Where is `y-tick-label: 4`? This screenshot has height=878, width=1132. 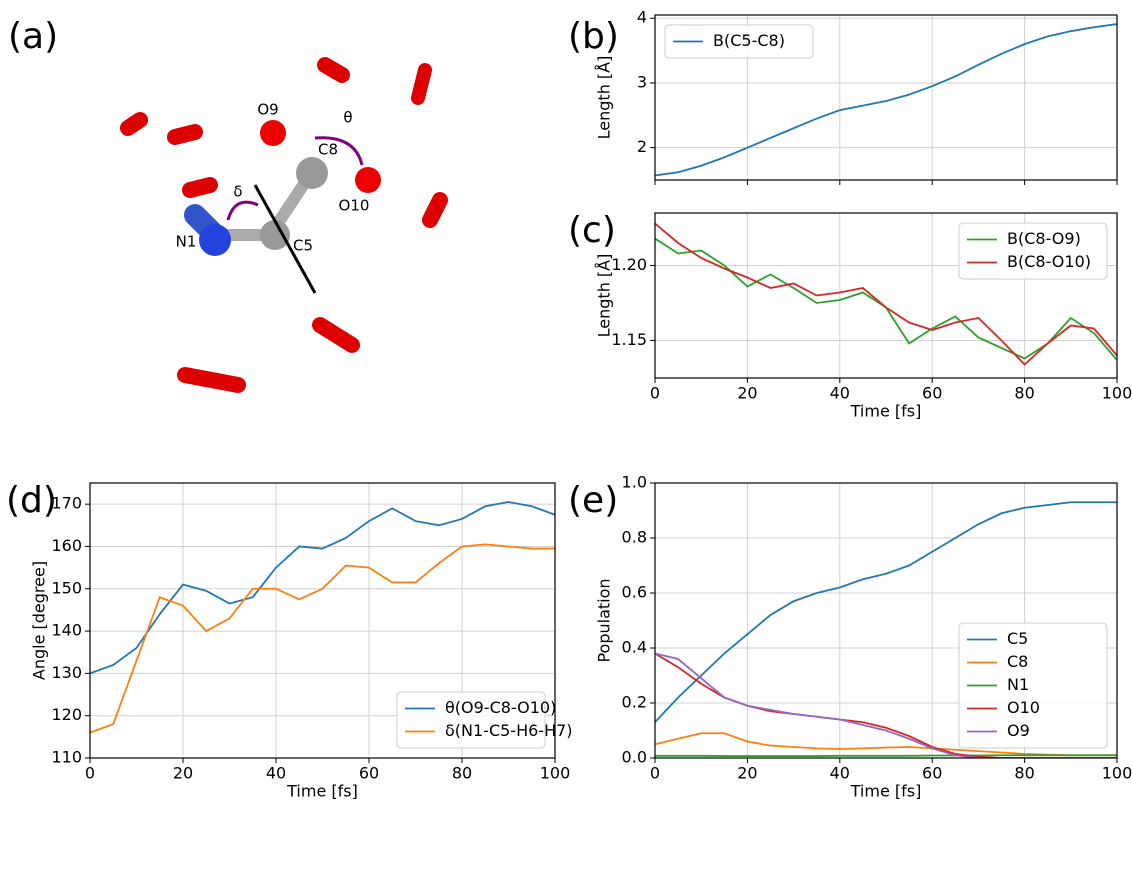 y-tick-label: 4 is located at coordinates (642, 17).